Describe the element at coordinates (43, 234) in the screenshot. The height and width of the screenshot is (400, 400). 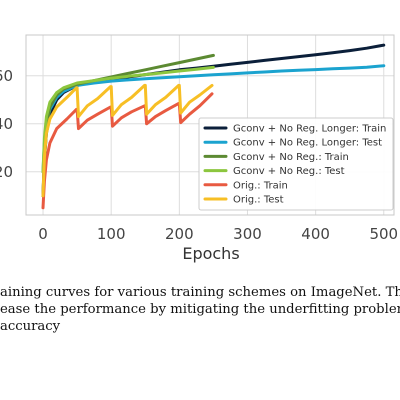
I see `x-tick-label: 0` at that location.